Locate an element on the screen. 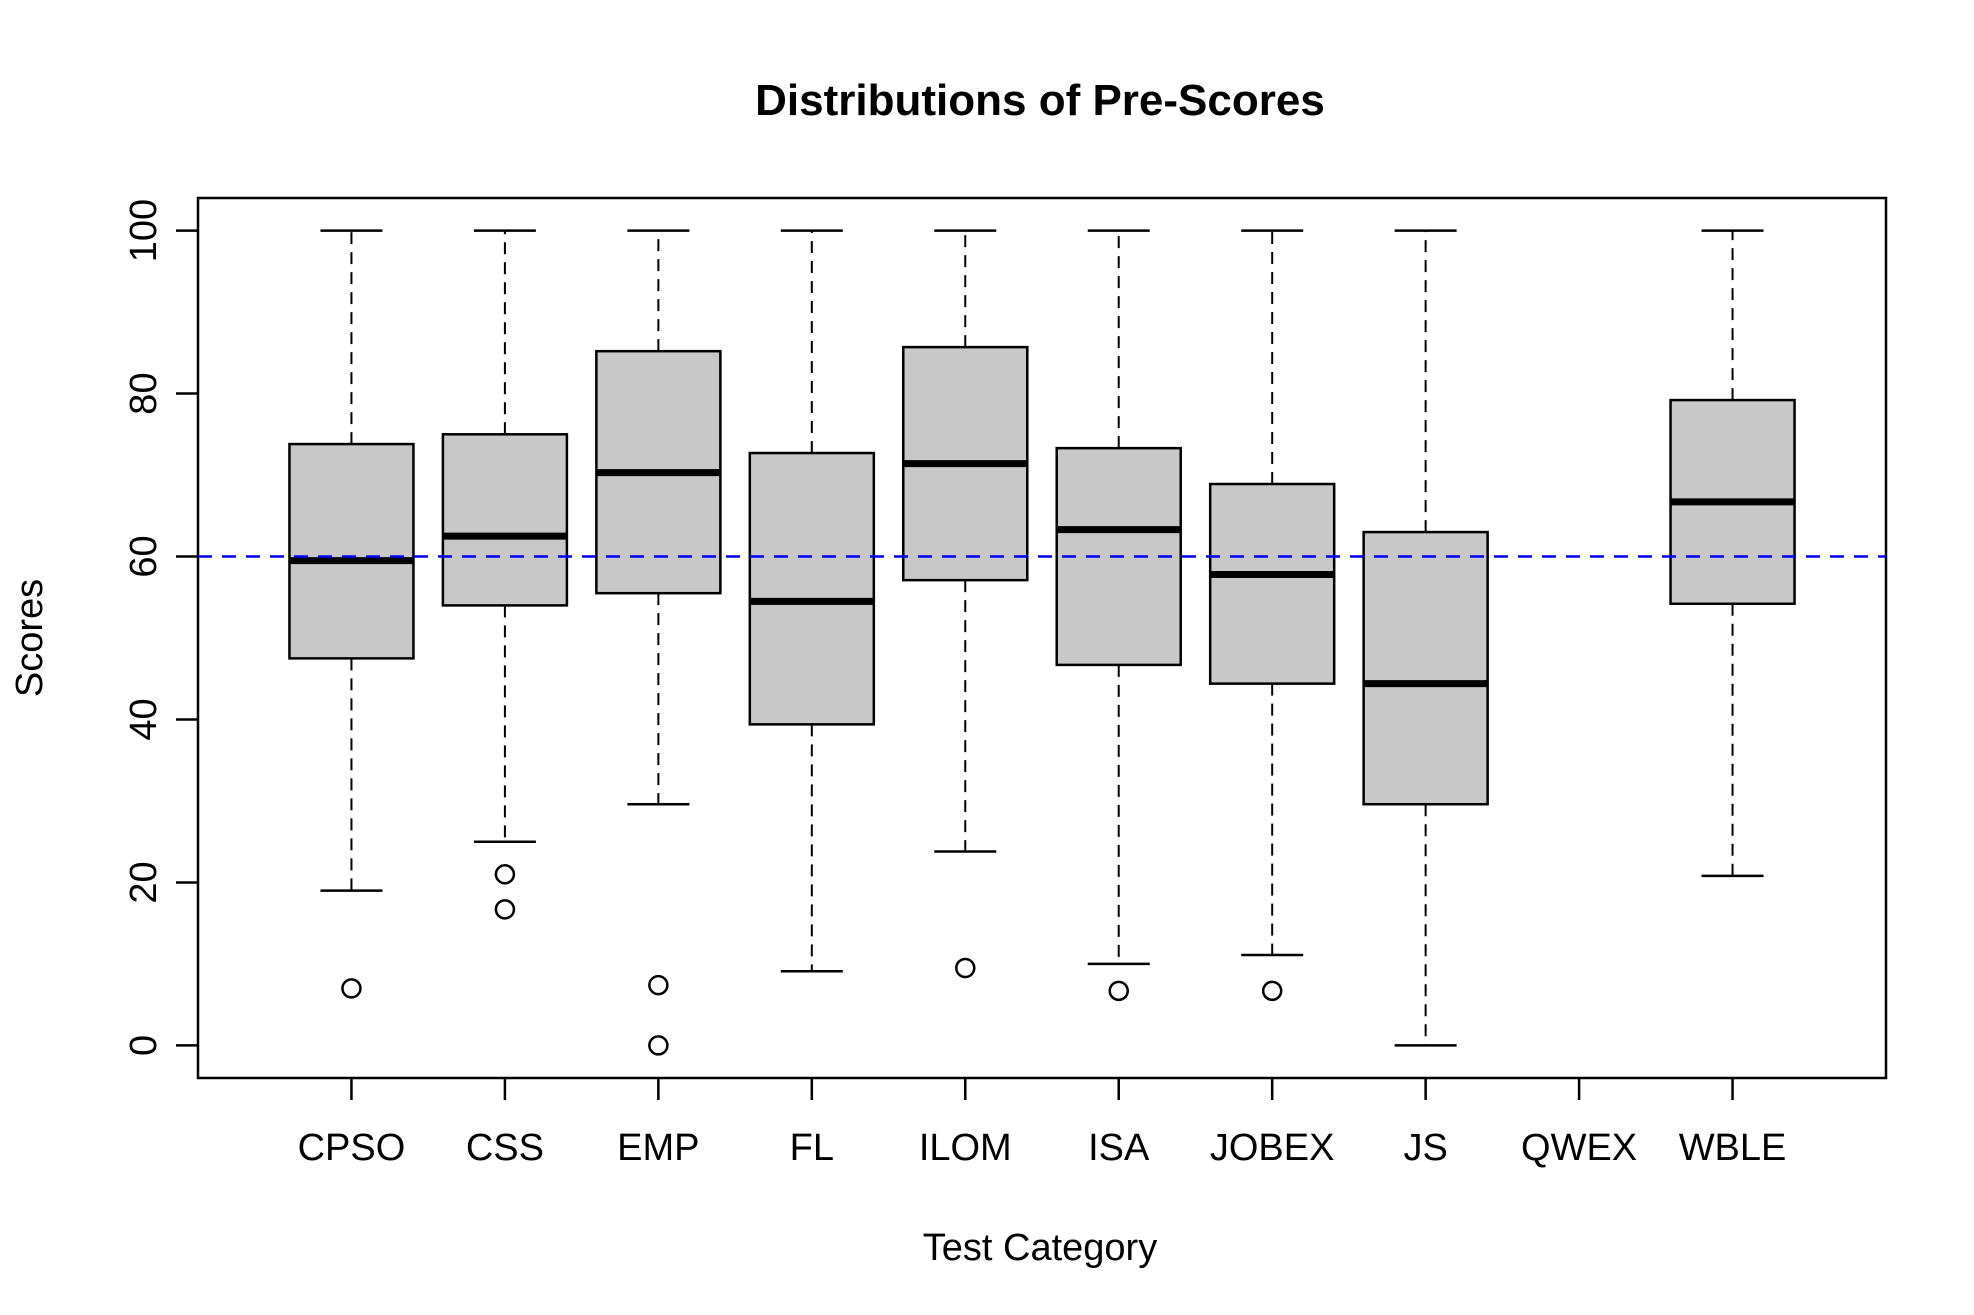  box-emp is located at coordinates (658, 642).